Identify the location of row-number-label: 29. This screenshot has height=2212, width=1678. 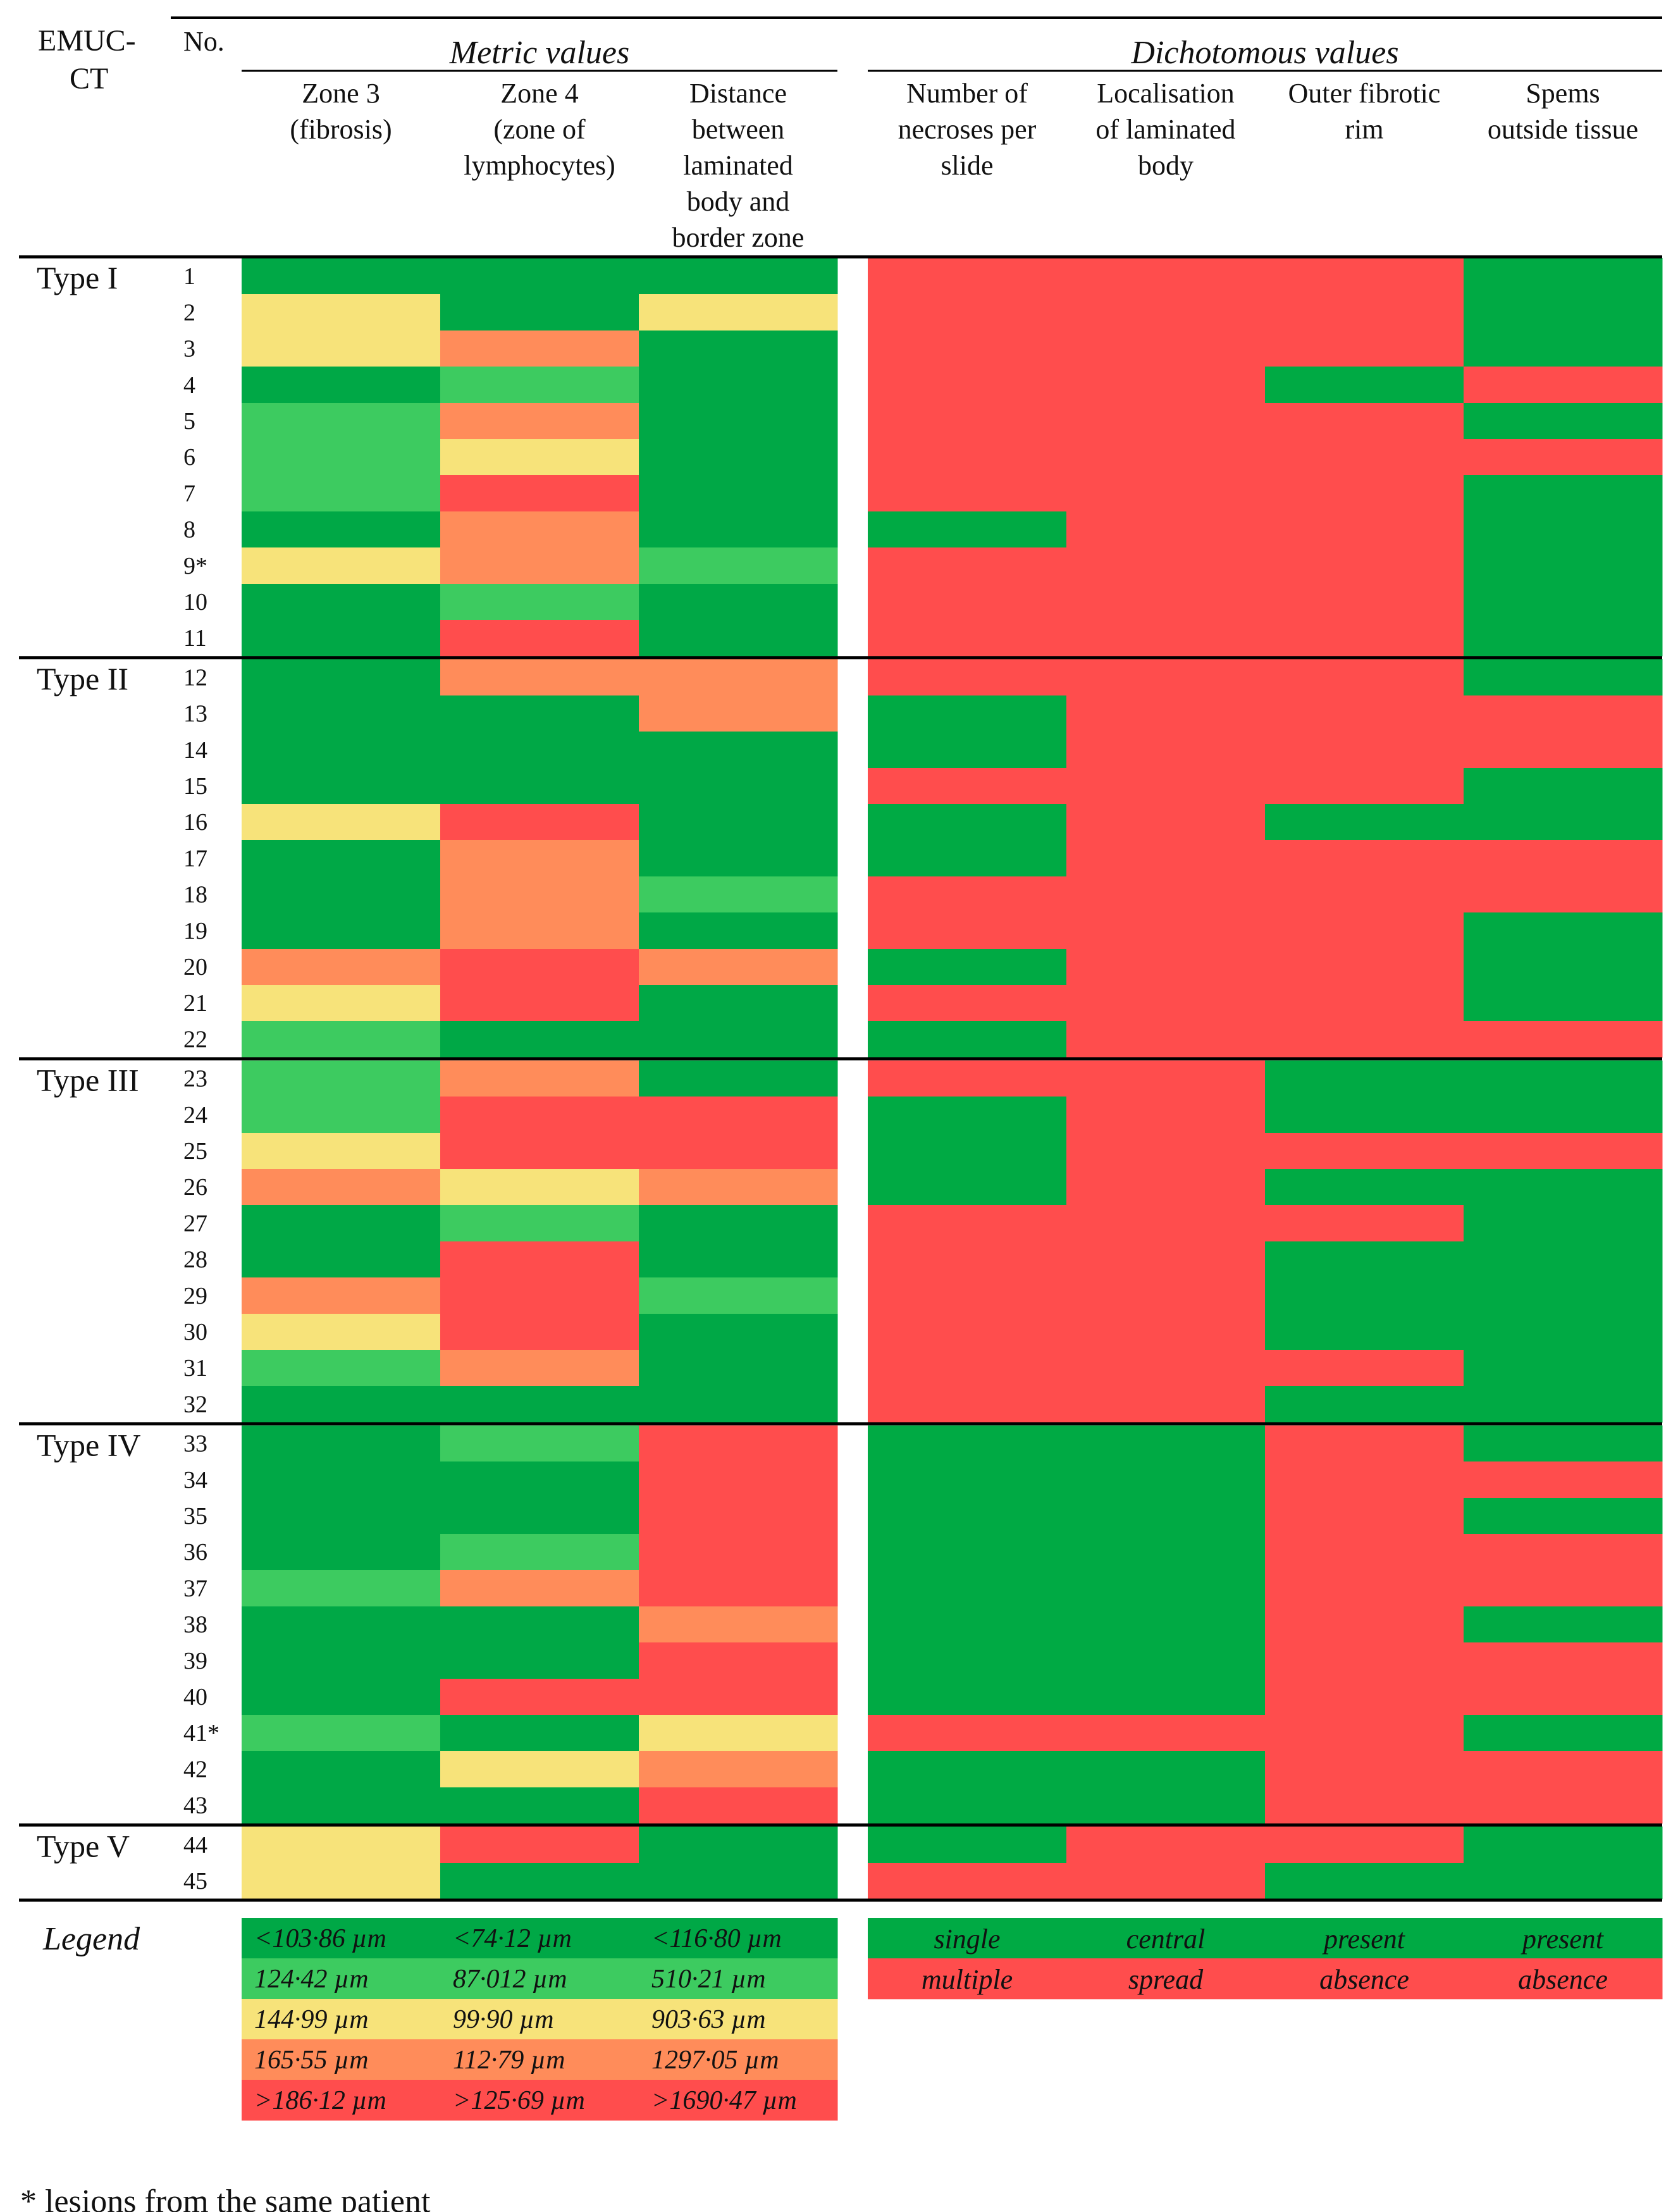
(195, 1296).